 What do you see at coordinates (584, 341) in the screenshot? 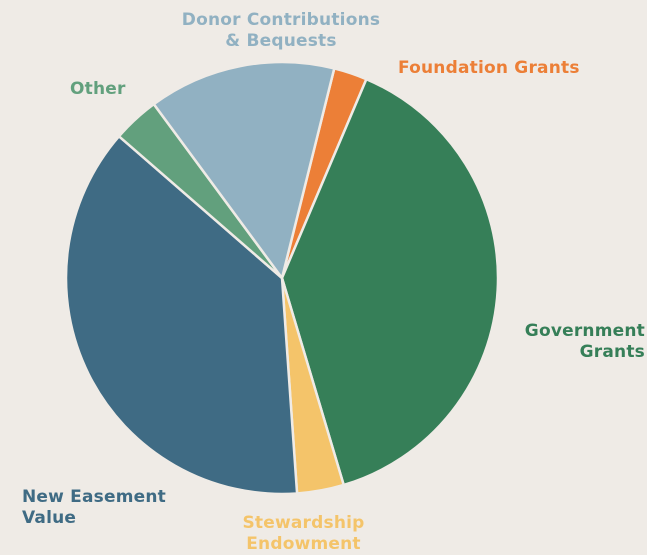
I see `slice-label-government-grants: Government Grants` at bounding box center [584, 341].